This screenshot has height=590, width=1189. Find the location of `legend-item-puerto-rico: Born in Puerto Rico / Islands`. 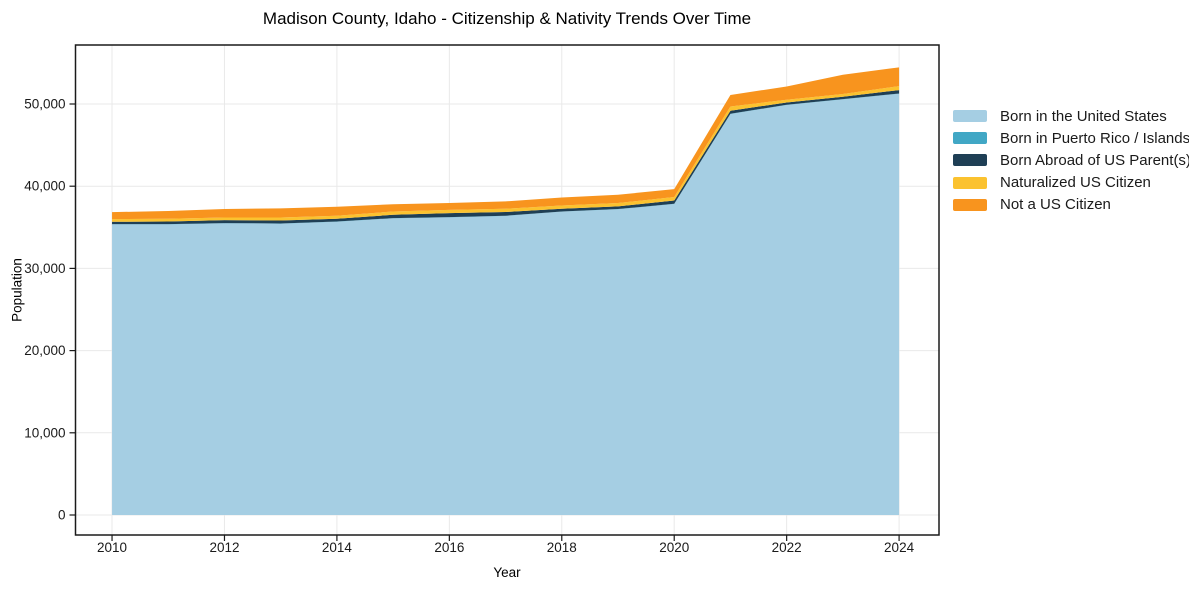

legend-item-puerto-rico: Born in Puerto Rico / Islands is located at coordinates (1071, 138).